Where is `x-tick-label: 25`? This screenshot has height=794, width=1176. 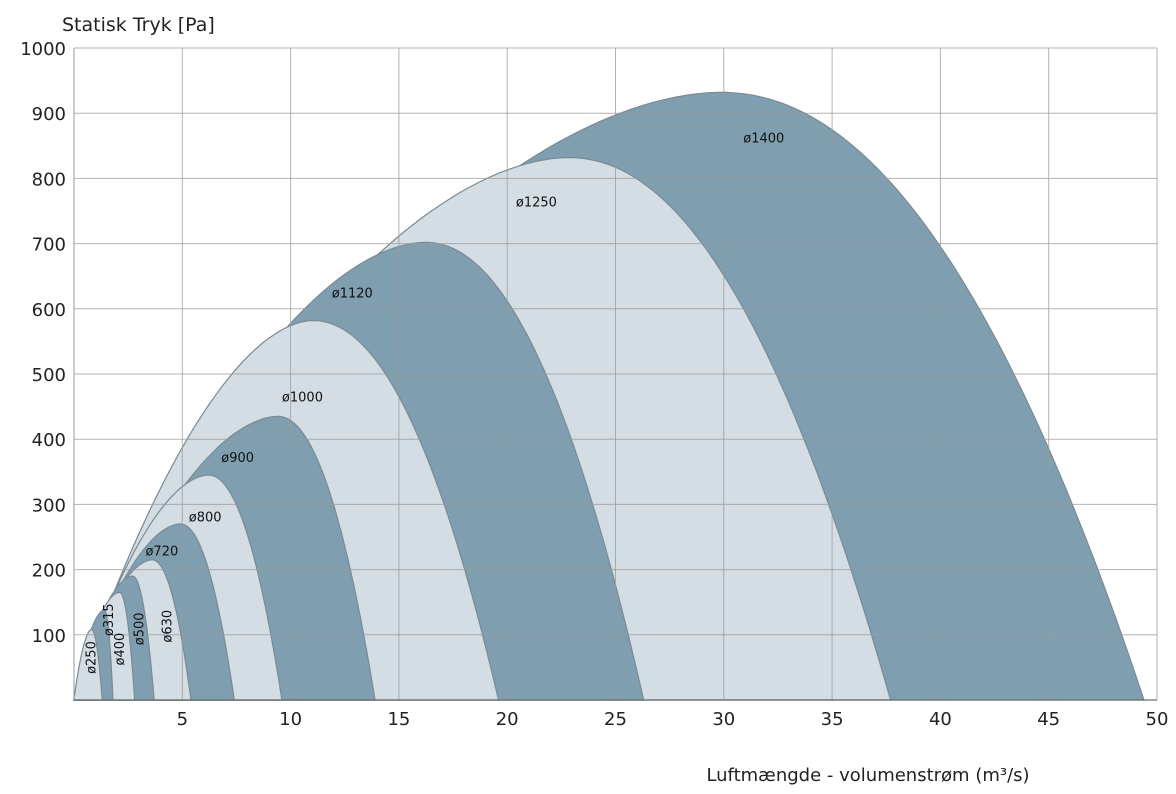 x-tick-label: 25 is located at coordinates (615, 719).